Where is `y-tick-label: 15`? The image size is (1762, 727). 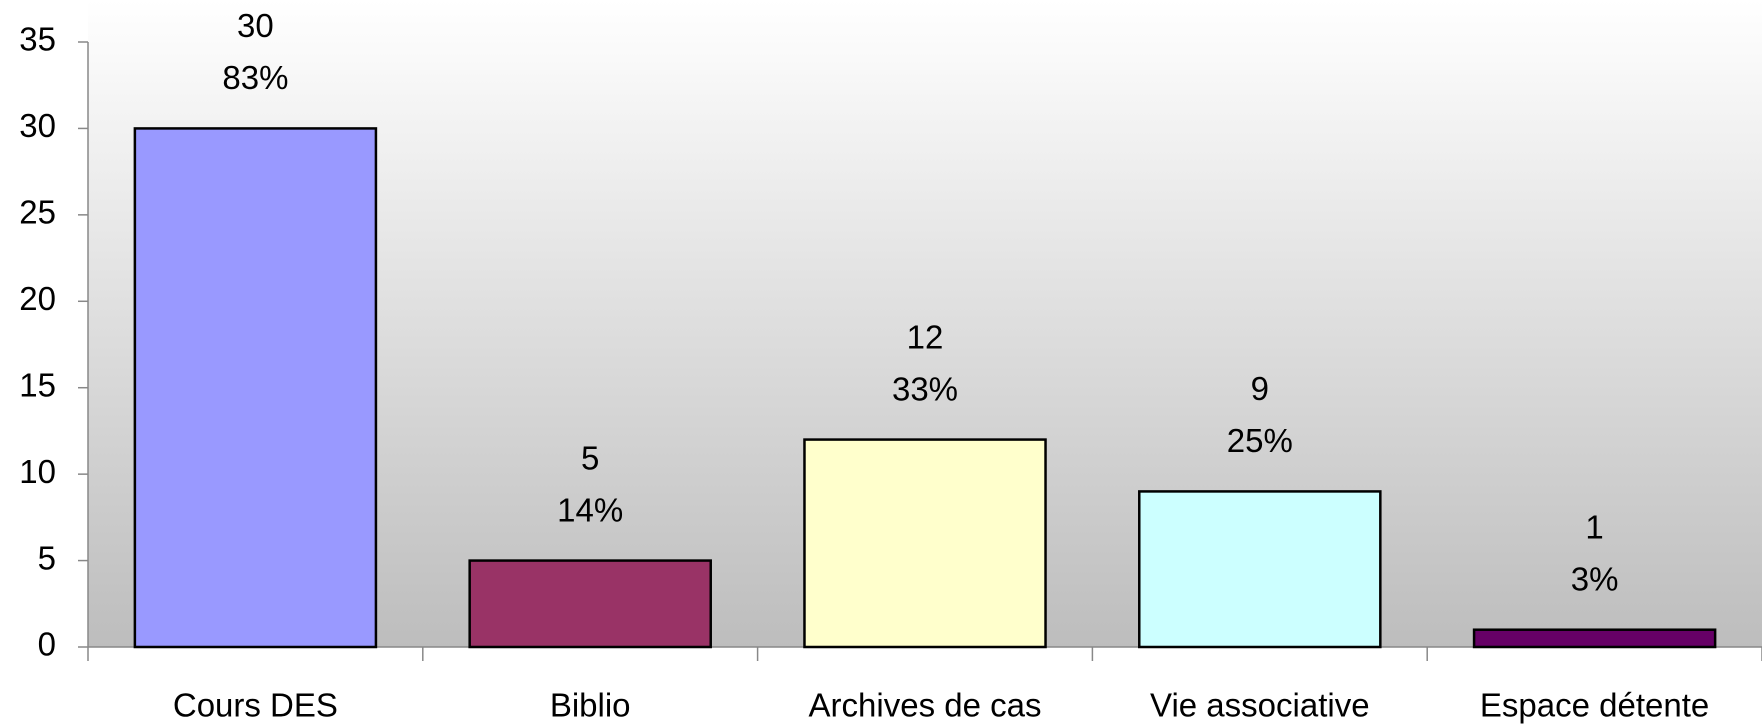
y-tick-label: 15 is located at coordinates (37, 384).